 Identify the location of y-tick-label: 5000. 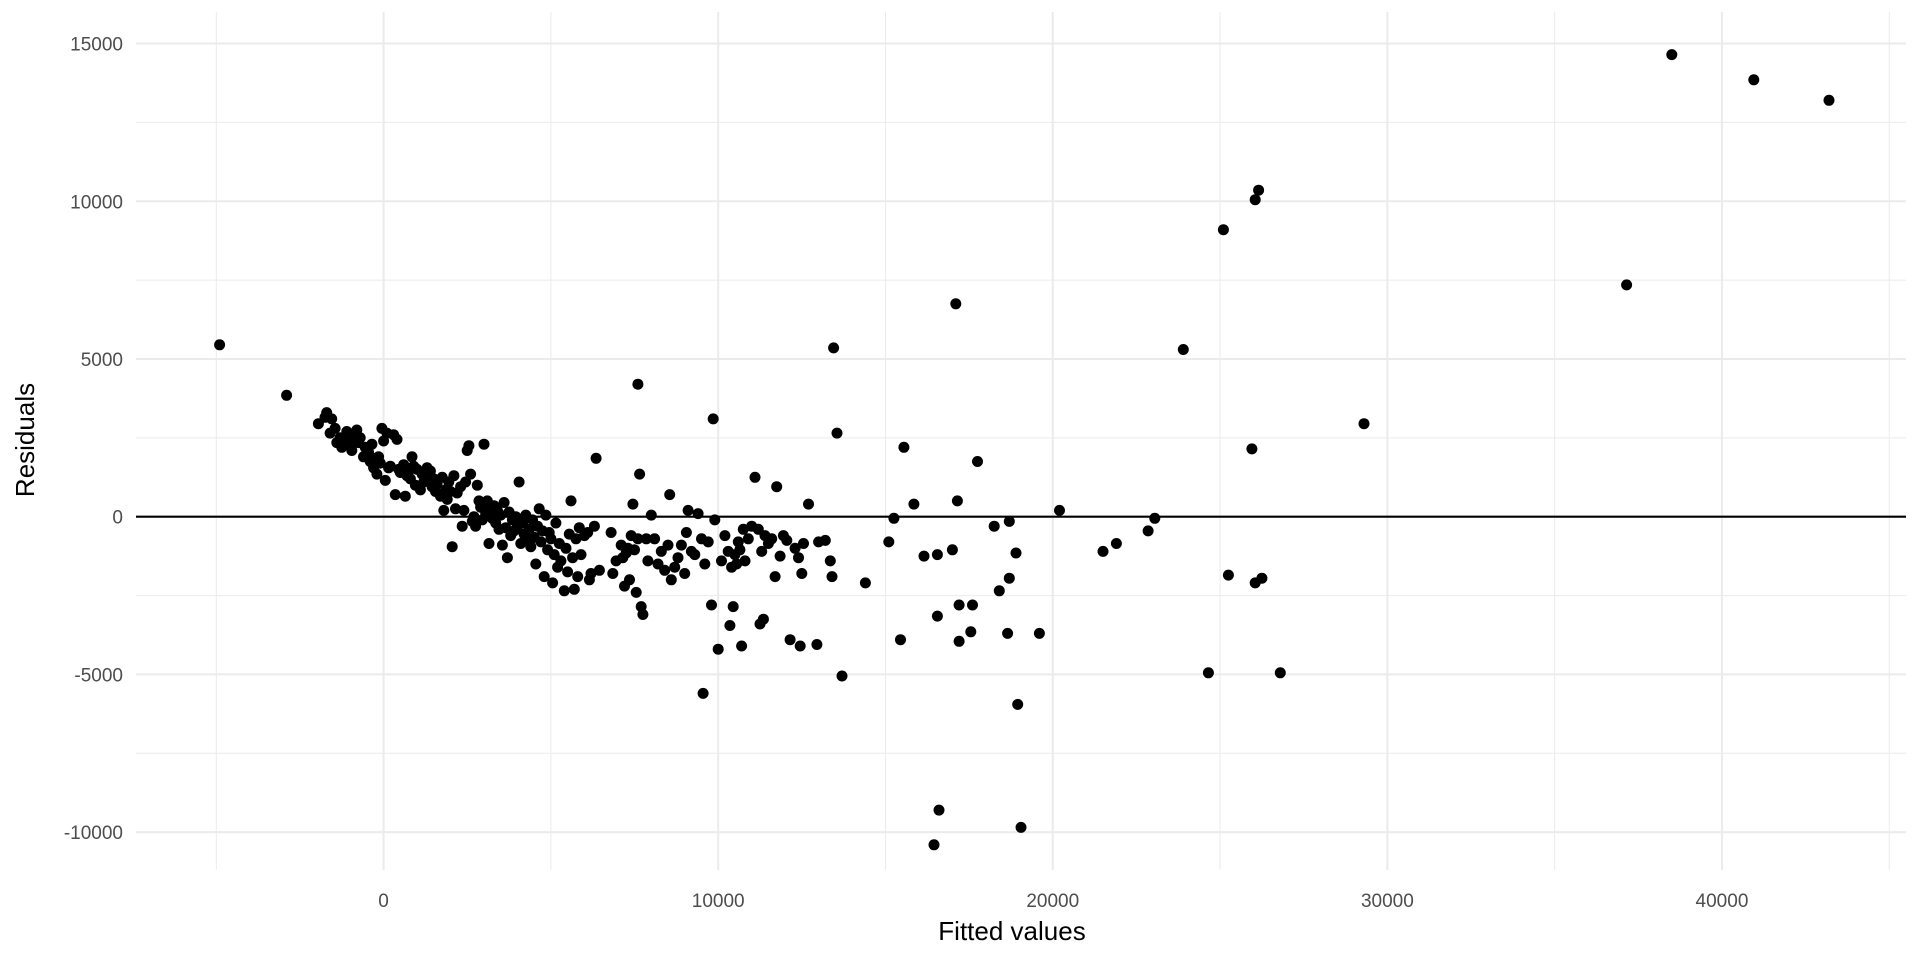
(102, 360).